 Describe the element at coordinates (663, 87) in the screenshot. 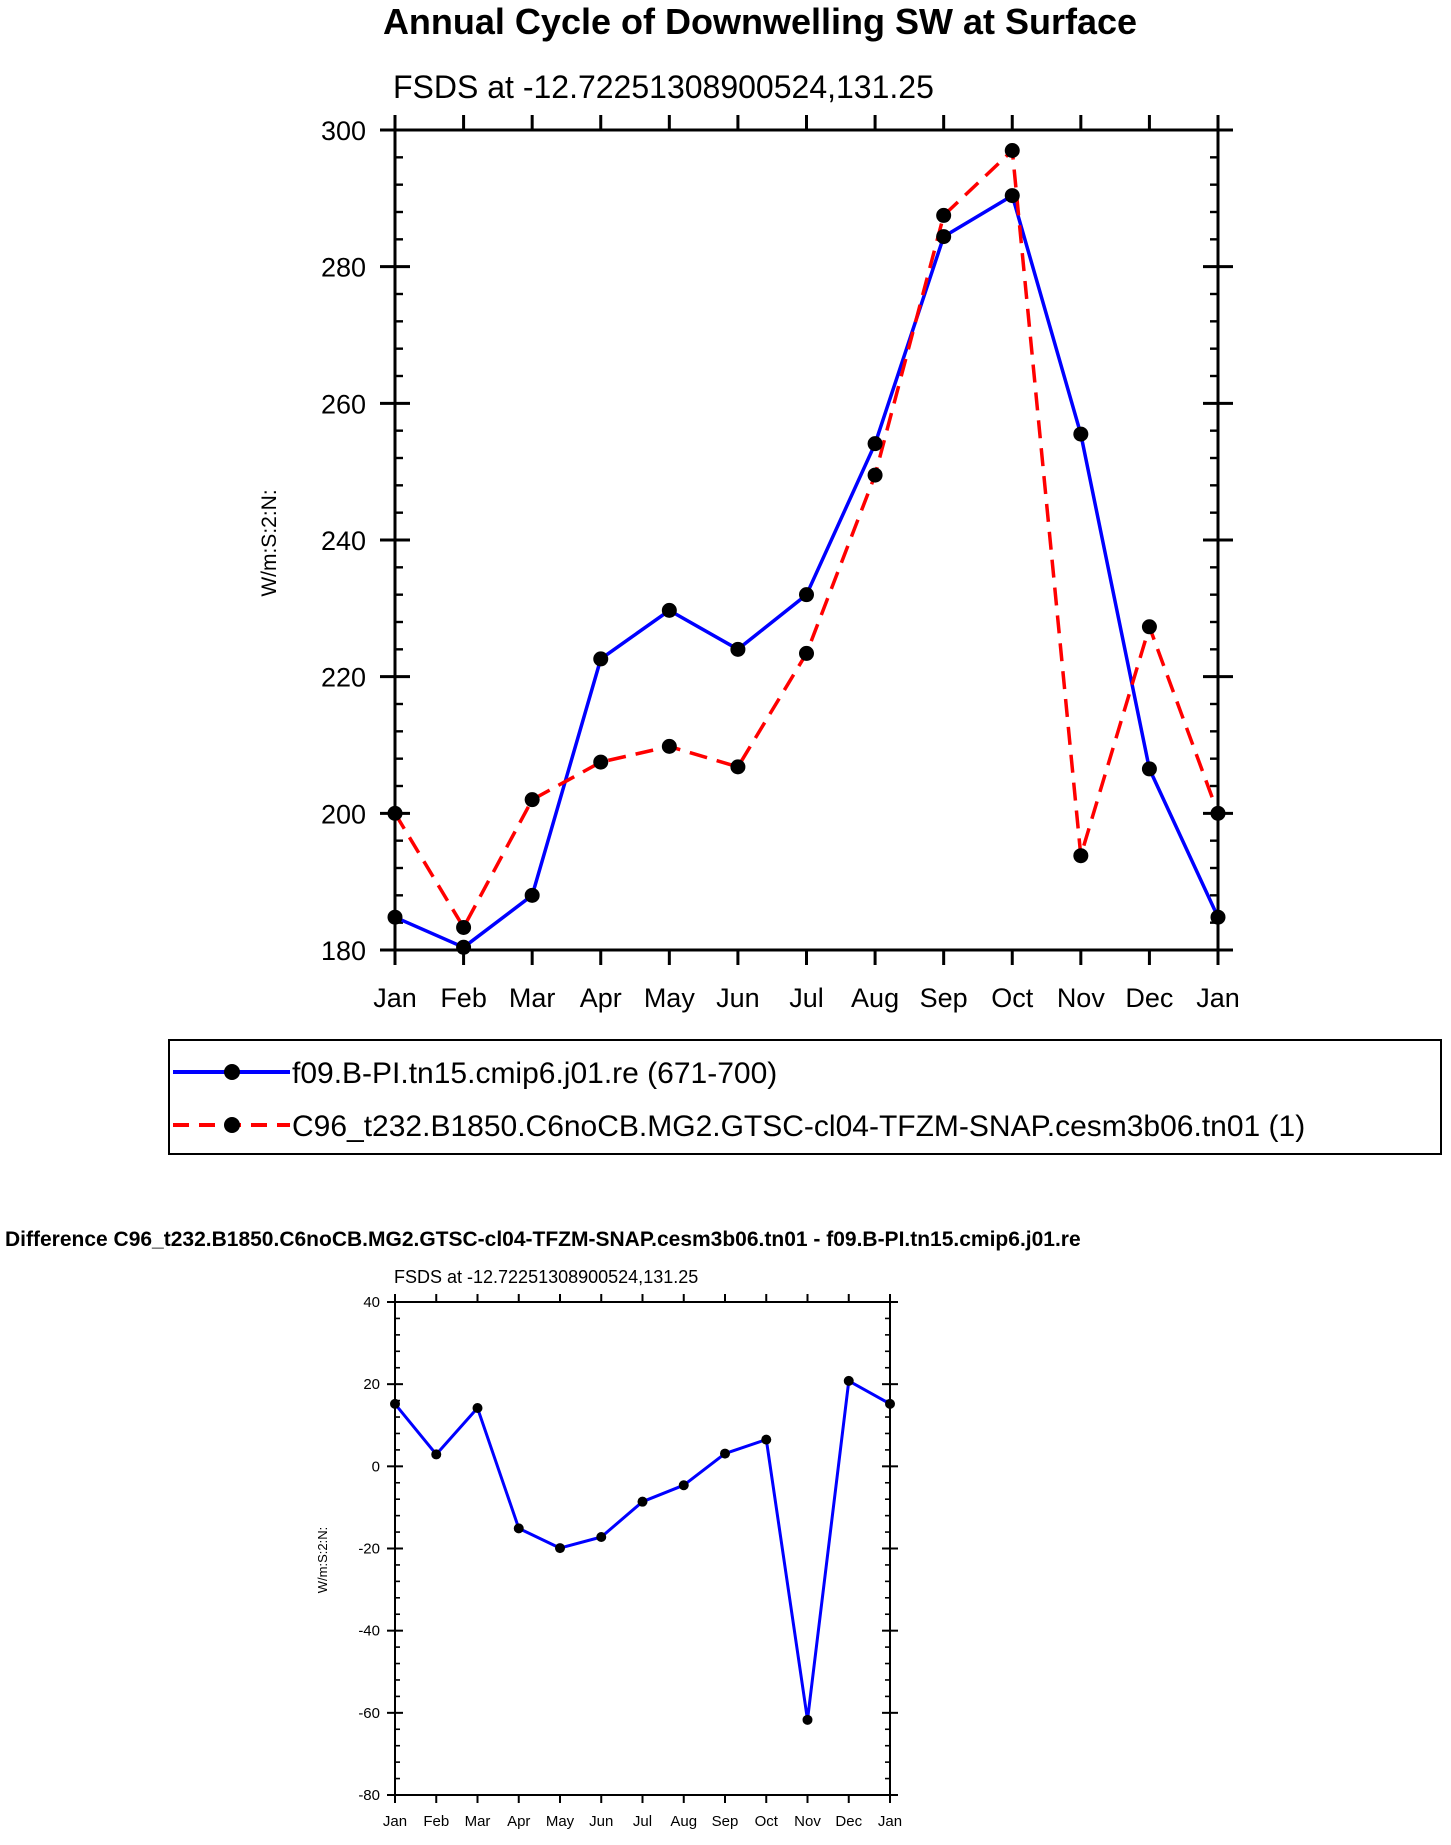

I see `chart-subtitle: FSDS at -12.72251308900524,131.25` at that location.